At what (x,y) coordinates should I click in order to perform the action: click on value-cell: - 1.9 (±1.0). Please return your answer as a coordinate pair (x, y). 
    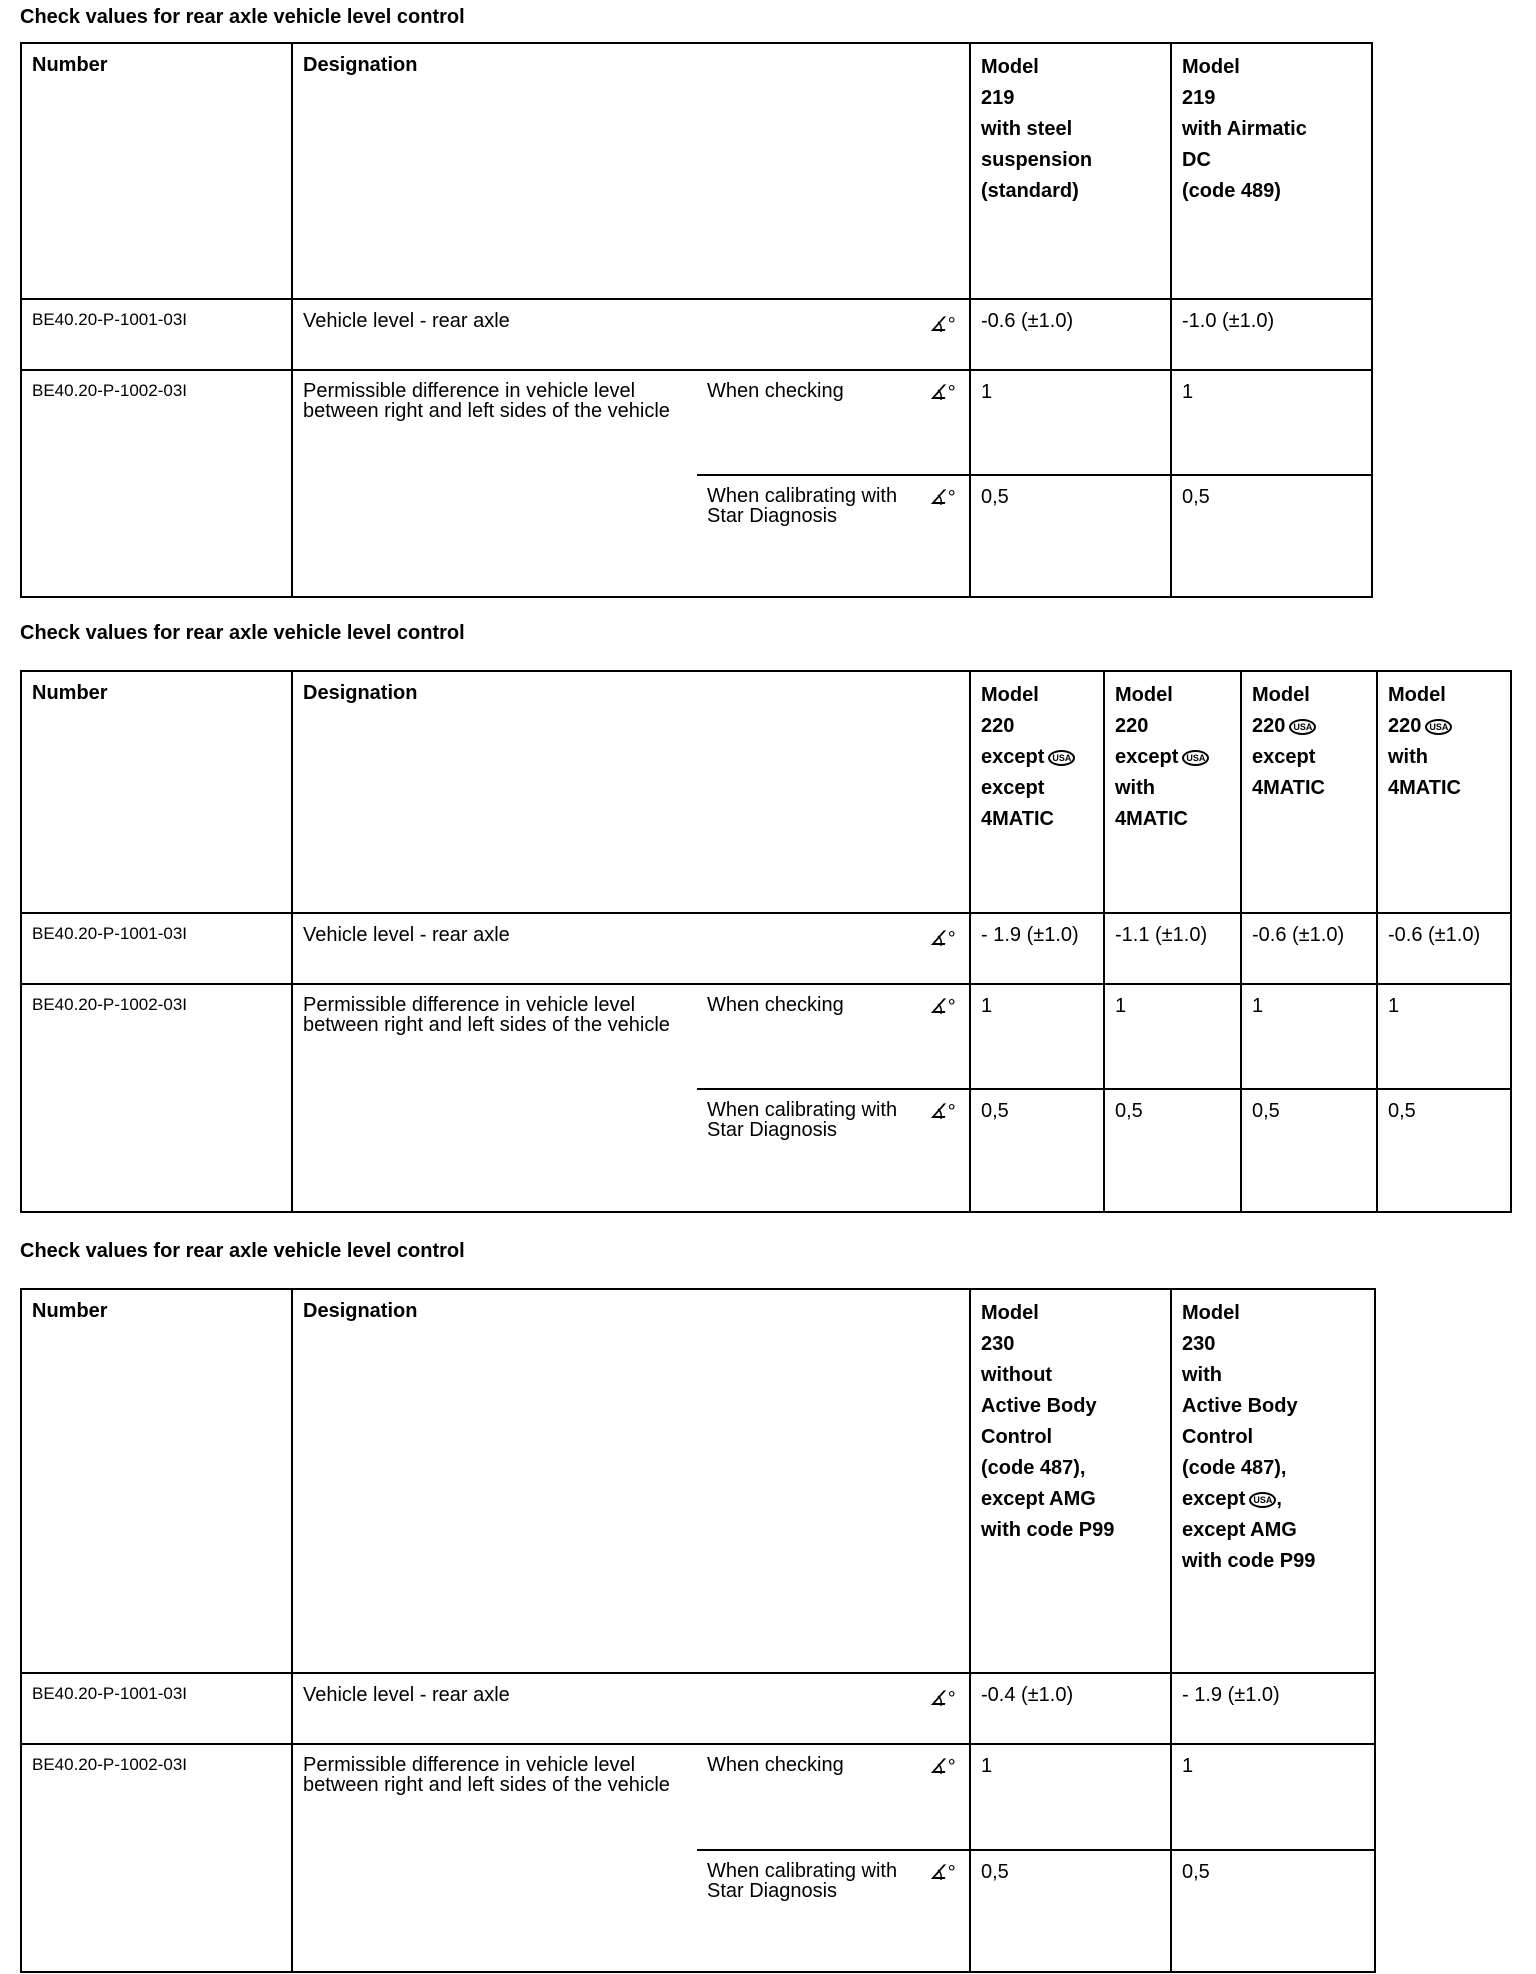
    Looking at the image, I should click on (1037, 948).